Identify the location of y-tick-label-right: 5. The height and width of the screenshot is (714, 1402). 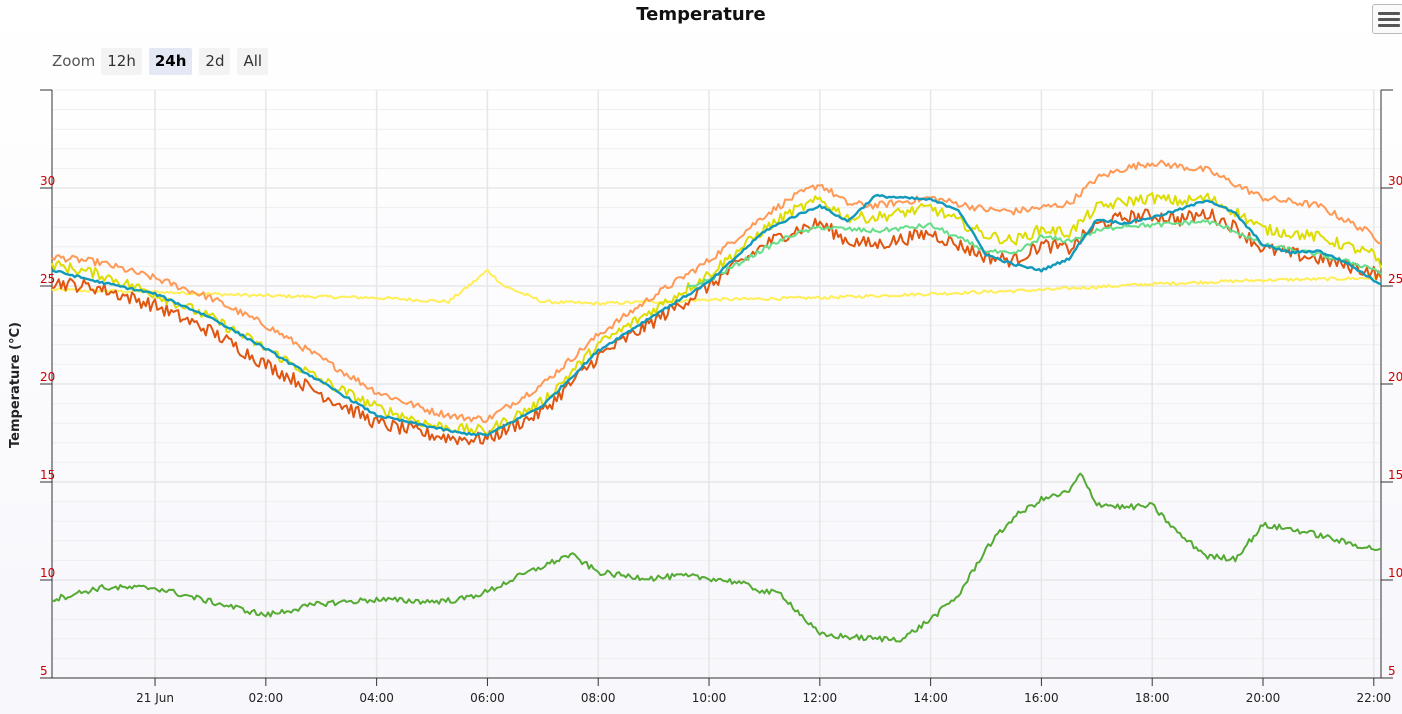
(1392, 671).